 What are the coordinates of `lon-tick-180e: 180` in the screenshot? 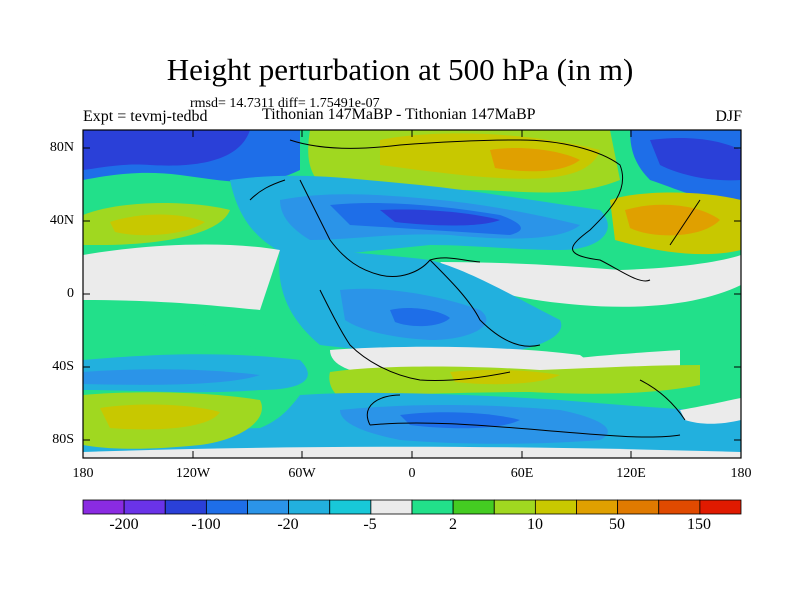 It's located at (741, 473).